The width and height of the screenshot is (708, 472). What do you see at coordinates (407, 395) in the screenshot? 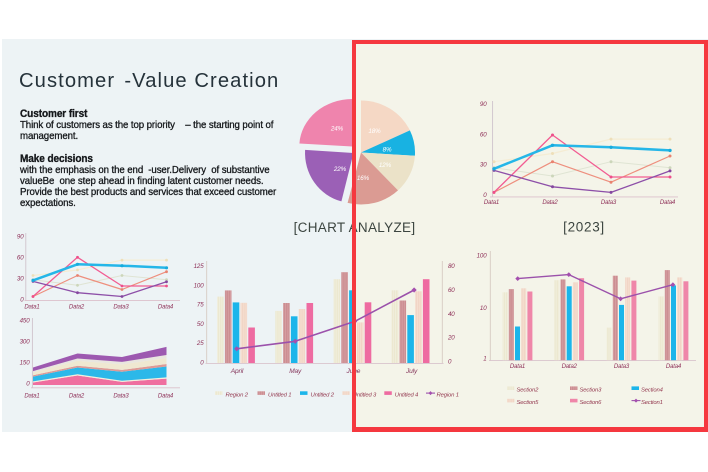
I see `svg-text: Untitled 4` at bounding box center [407, 395].